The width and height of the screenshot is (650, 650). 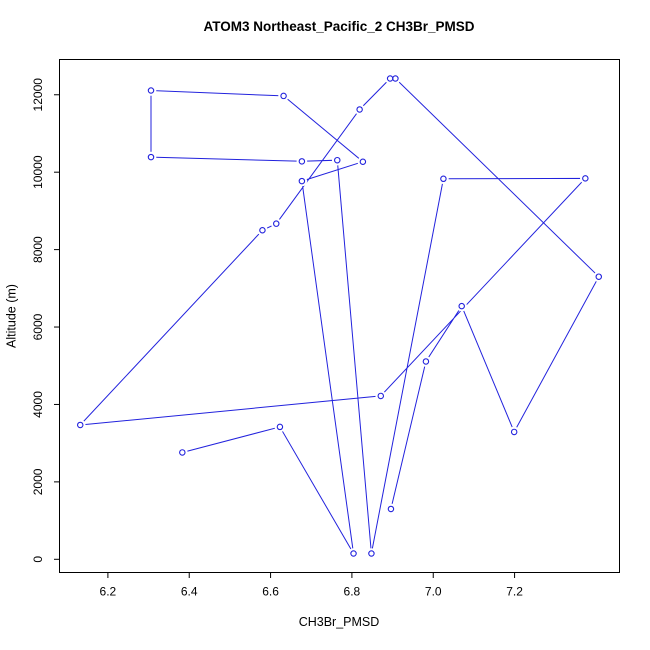 What do you see at coordinates (12, 316) in the screenshot?
I see `y-axis-title: Altitude (m)` at bounding box center [12, 316].